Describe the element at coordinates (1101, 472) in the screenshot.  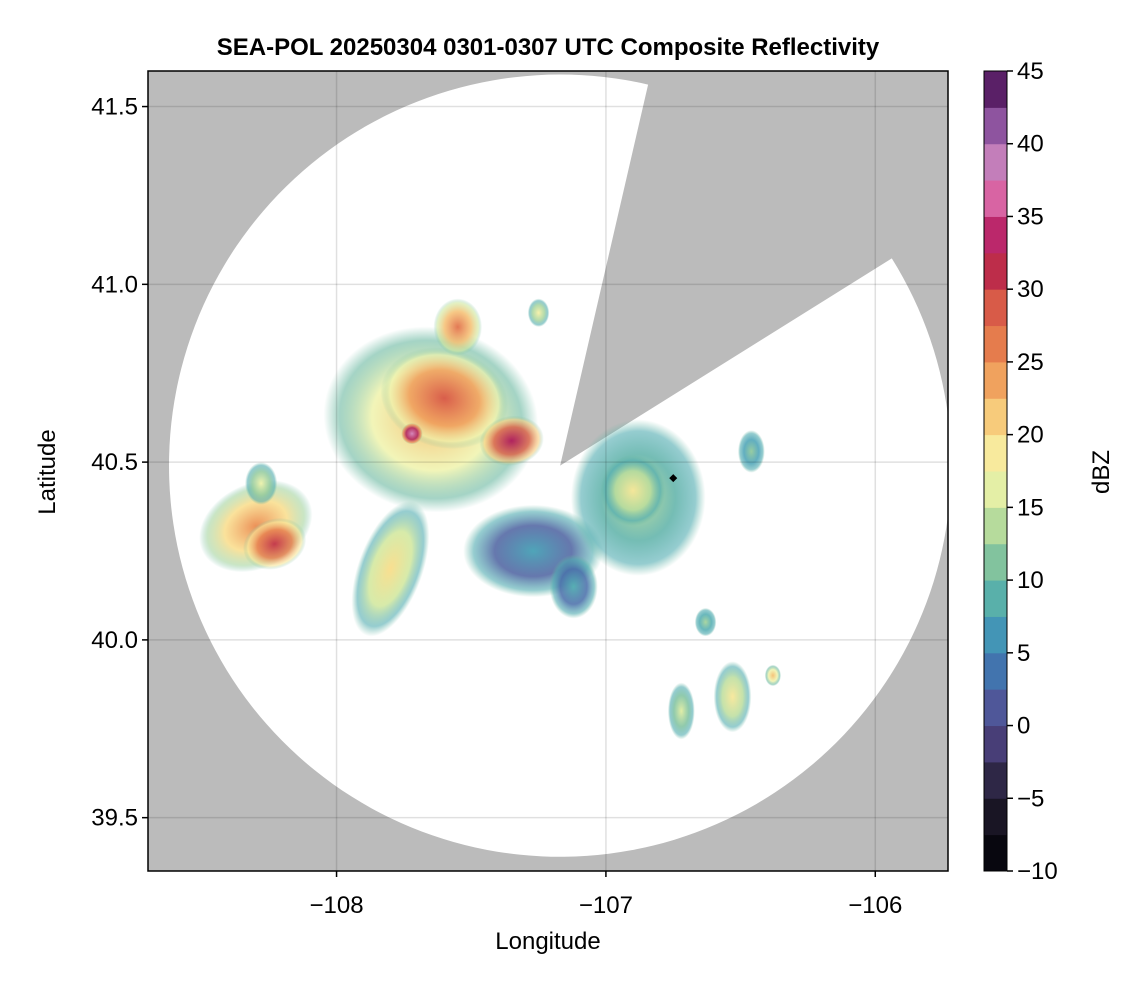
I see `colorbar-label: dBZ` at that location.